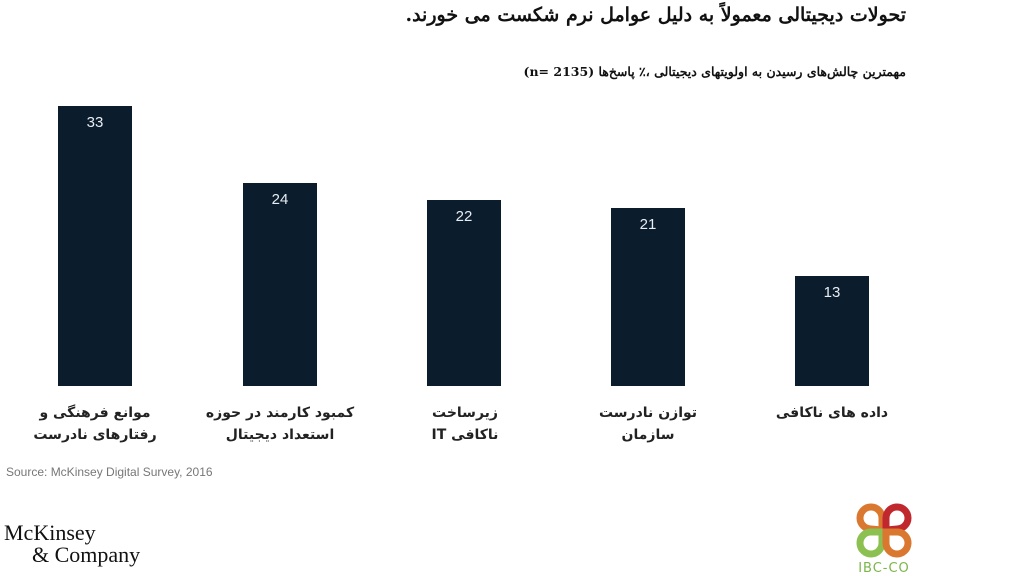 The height and width of the screenshot is (576, 1024). I want to click on category-label: زیرساخت ناکافی IT, so click(465, 424).